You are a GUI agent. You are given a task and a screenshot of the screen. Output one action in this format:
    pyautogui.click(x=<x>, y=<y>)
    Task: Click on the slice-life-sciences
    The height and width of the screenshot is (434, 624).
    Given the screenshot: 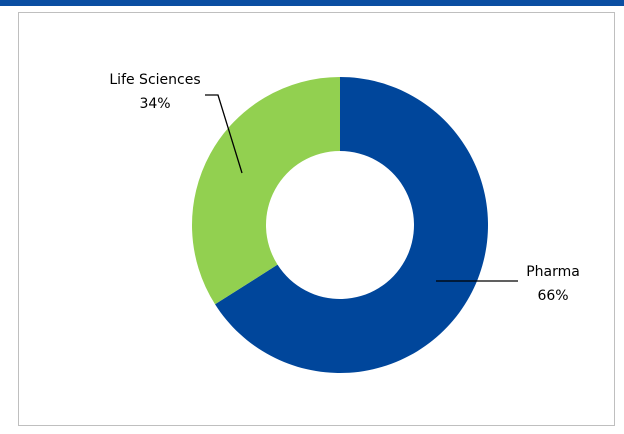 What is the action you would take?
    pyautogui.click(x=266, y=191)
    